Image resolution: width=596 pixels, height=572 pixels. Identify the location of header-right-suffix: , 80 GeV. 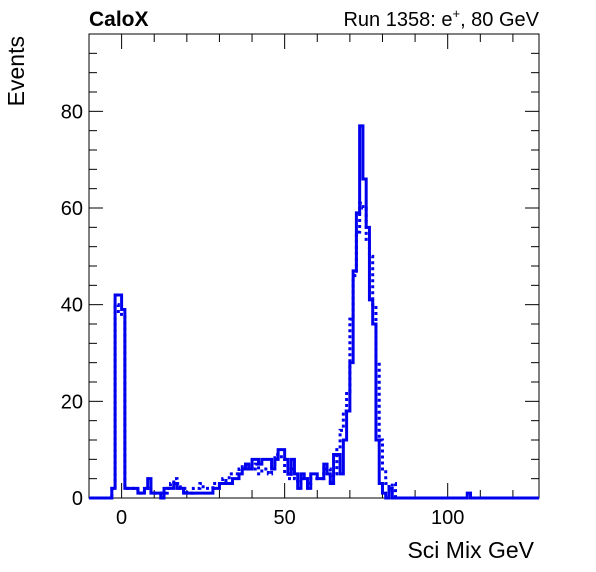
(500, 20).